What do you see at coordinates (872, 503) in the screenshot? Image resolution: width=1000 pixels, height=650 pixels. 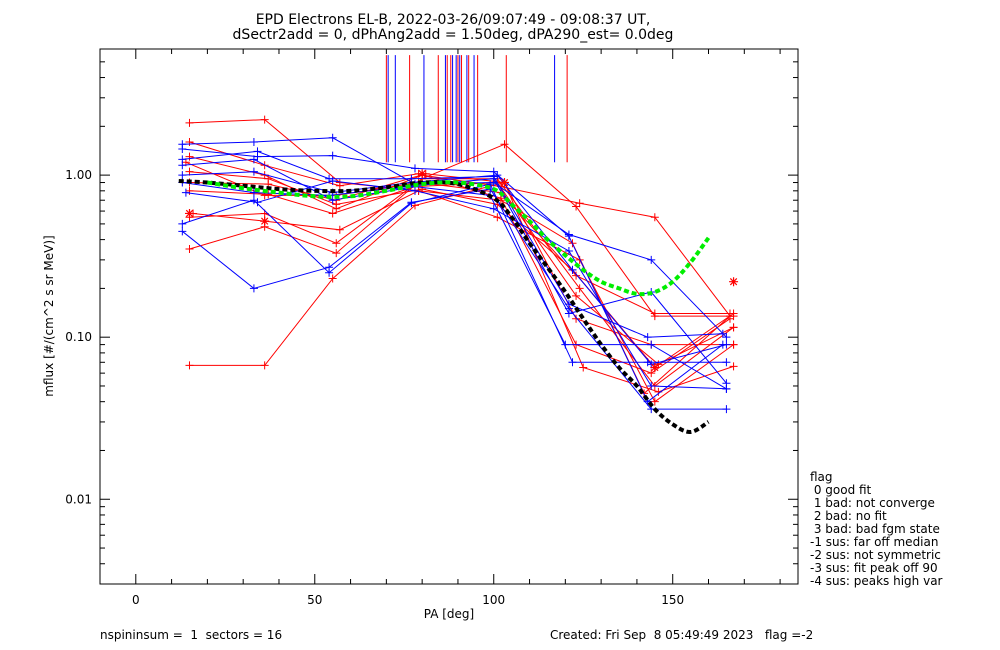 I see `legend-entry-1: 1 bad: not converge` at bounding box center [872, 503].